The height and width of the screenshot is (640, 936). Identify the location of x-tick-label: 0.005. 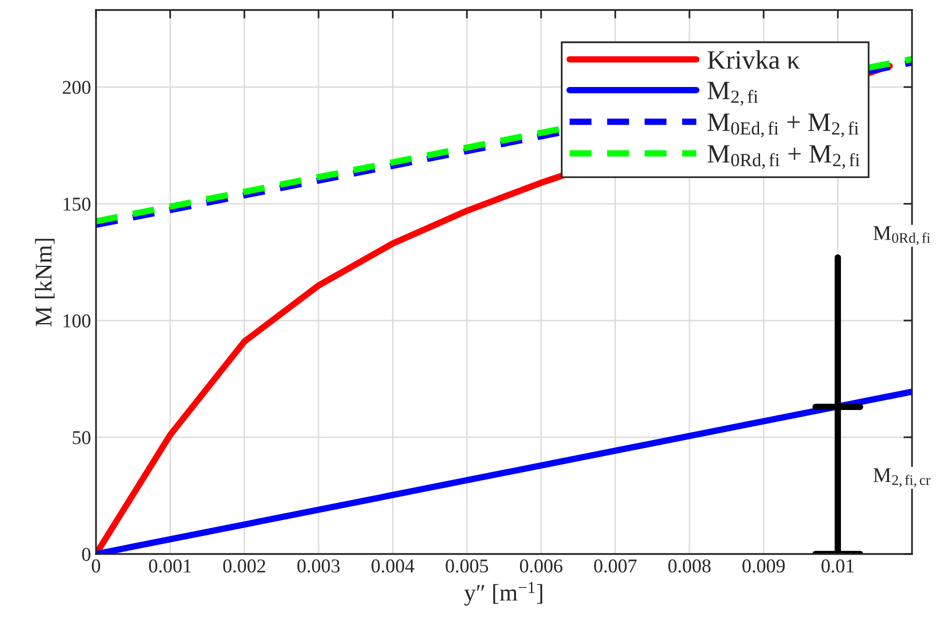
(467, 566).